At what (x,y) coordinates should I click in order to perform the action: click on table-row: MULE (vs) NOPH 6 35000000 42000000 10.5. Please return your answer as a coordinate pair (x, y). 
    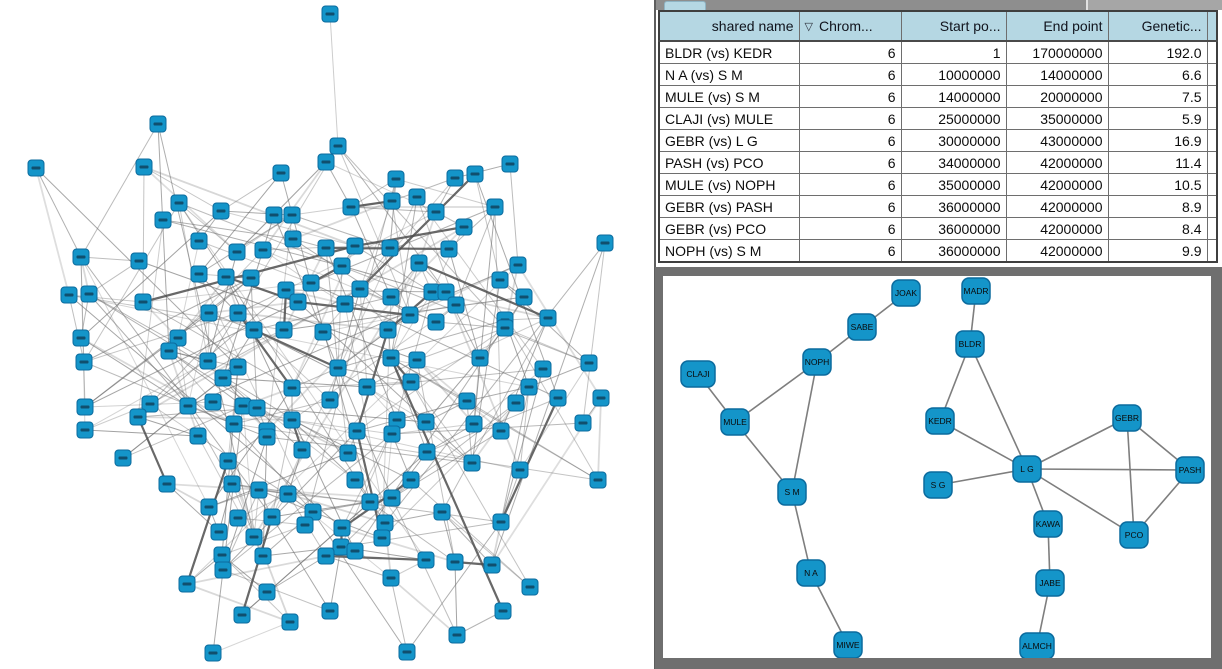
    Looking at the image, I should click on (938, 184).